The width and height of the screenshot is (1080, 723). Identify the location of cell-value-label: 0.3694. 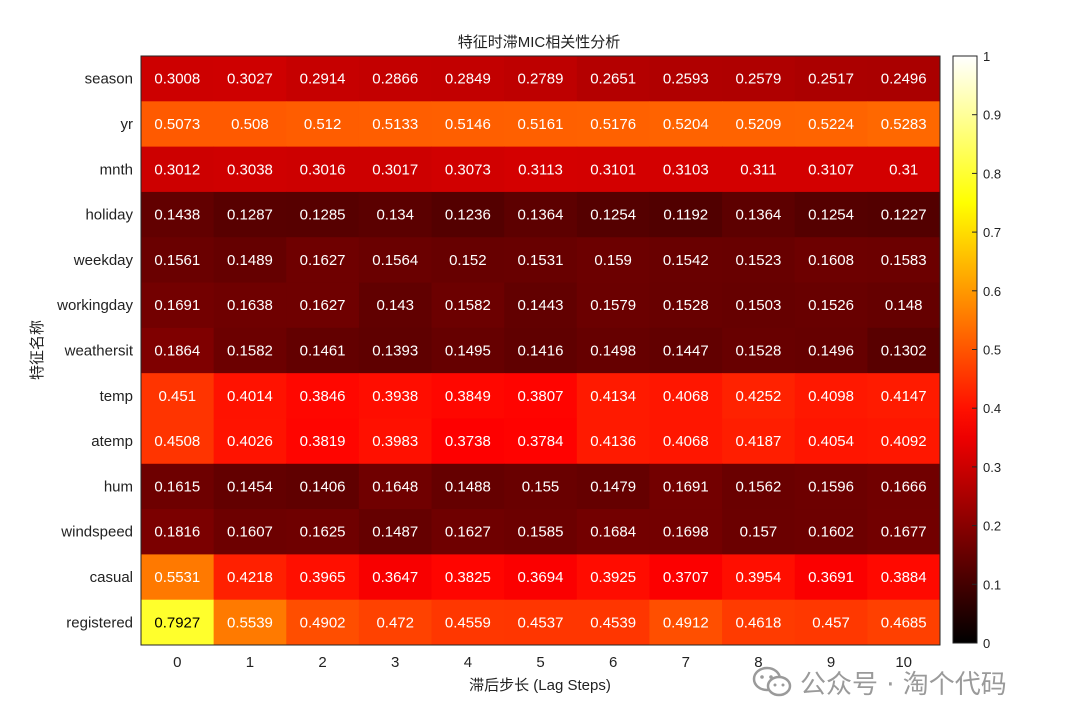
(541, 577).